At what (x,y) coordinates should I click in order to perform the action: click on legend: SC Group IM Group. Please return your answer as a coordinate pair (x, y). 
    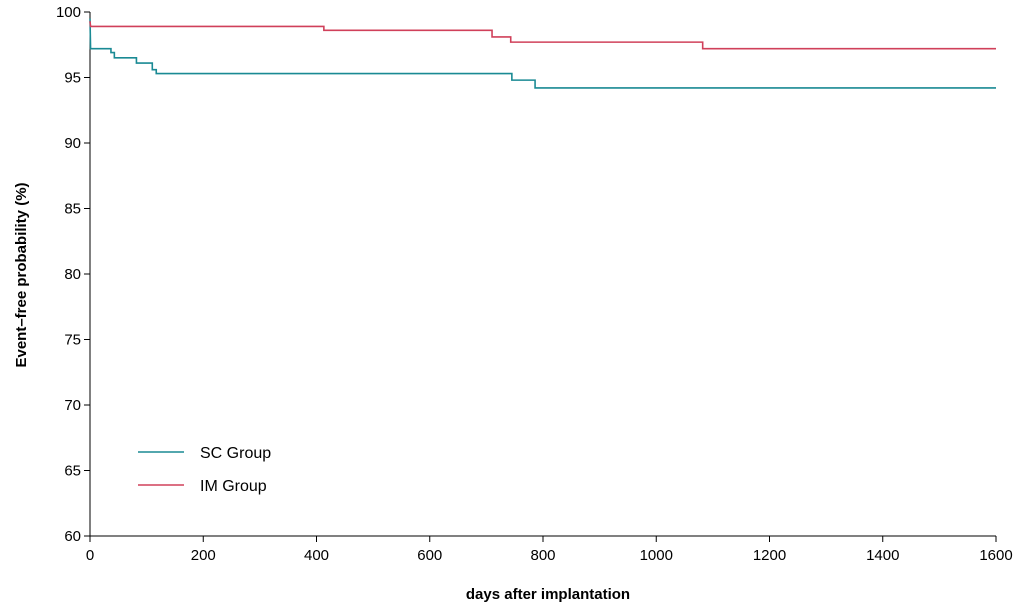
    Looking at the image, I should click on (204, 470).